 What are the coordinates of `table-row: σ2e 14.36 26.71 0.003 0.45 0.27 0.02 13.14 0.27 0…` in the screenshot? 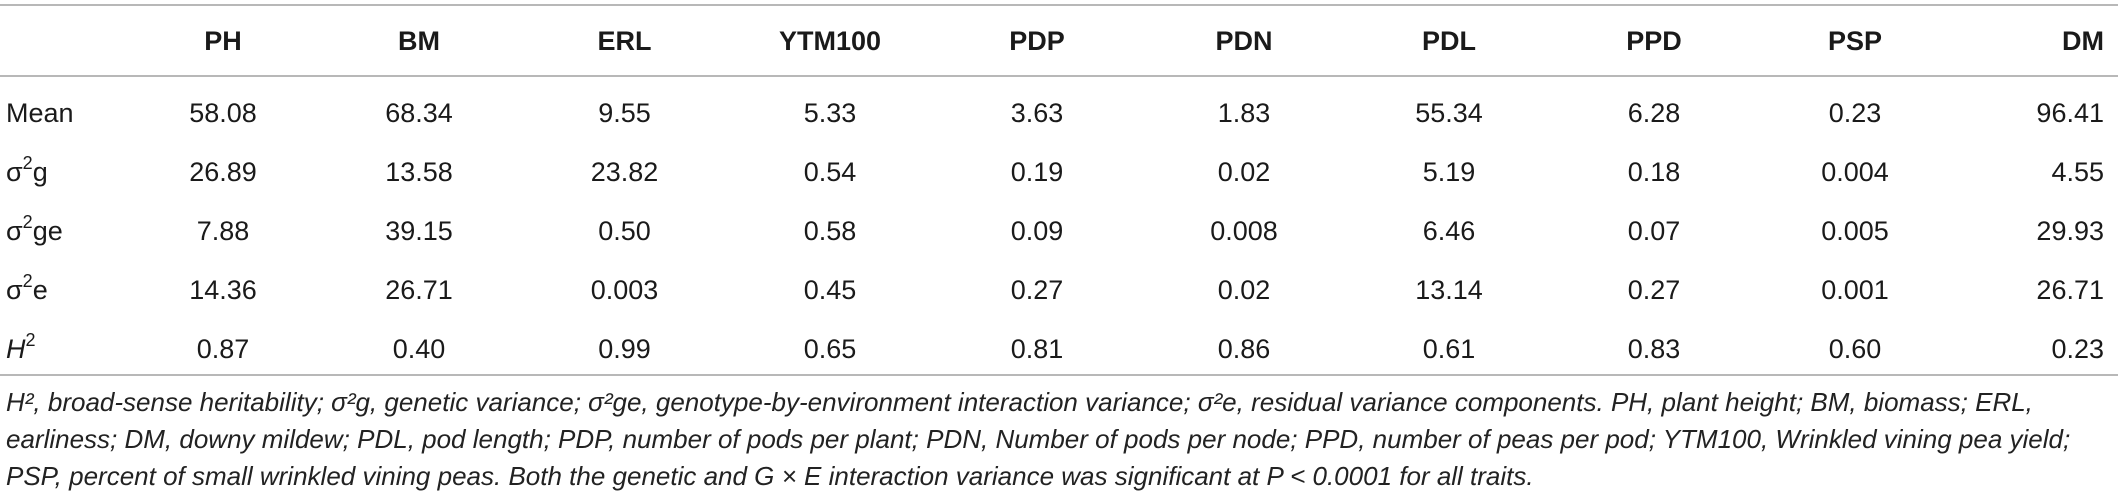 It's located at (1059, 290).